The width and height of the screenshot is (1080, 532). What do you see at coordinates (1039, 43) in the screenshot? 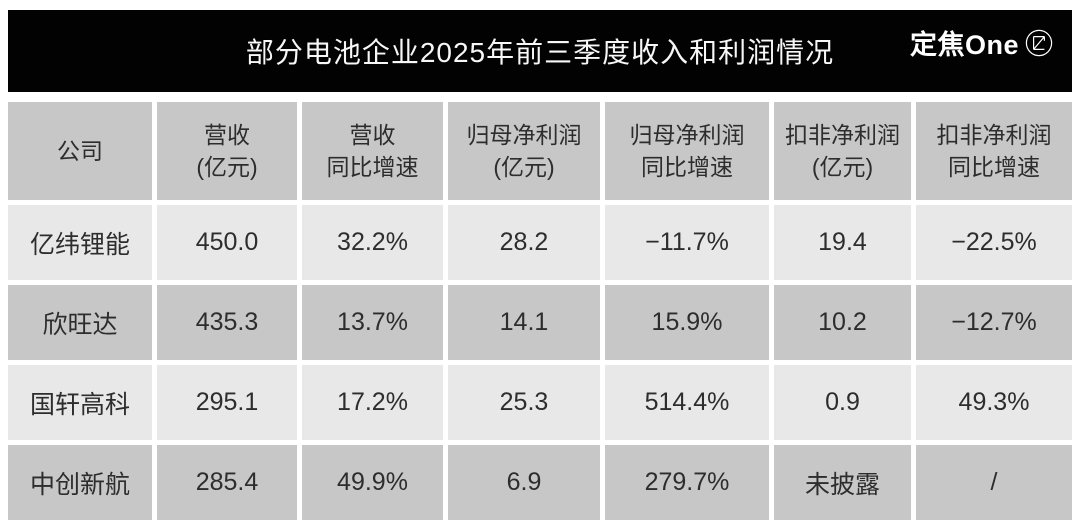
I see `dingjiao-one-circle-logo-icon` at bounding box center [1039, 43].